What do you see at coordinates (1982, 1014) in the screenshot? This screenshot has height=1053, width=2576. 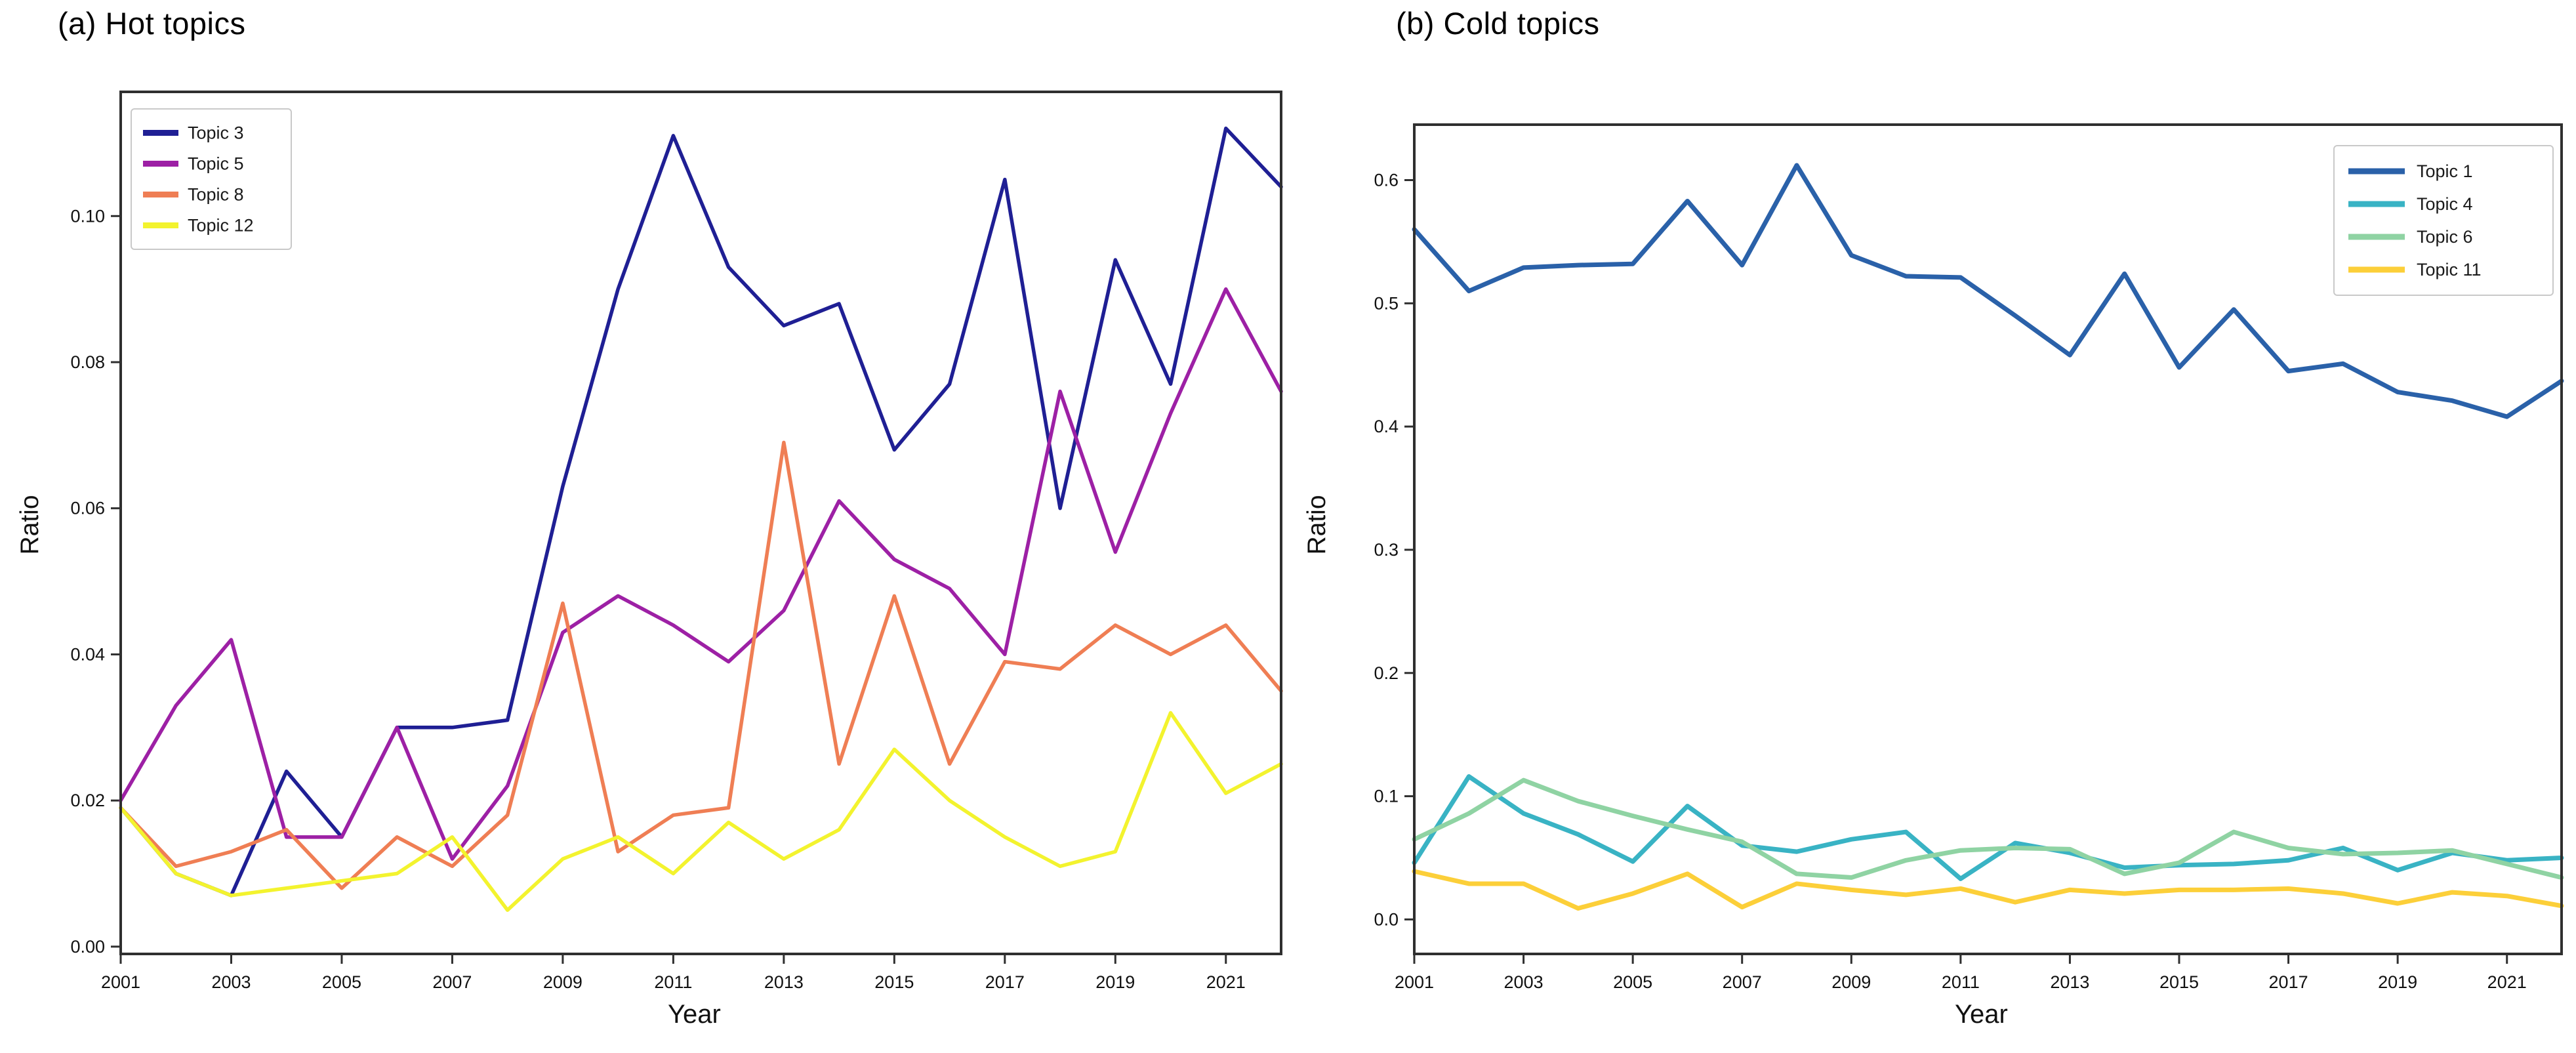 I see `chart-b-x-axis-label: Year` at bounding box center [1982, 1014].